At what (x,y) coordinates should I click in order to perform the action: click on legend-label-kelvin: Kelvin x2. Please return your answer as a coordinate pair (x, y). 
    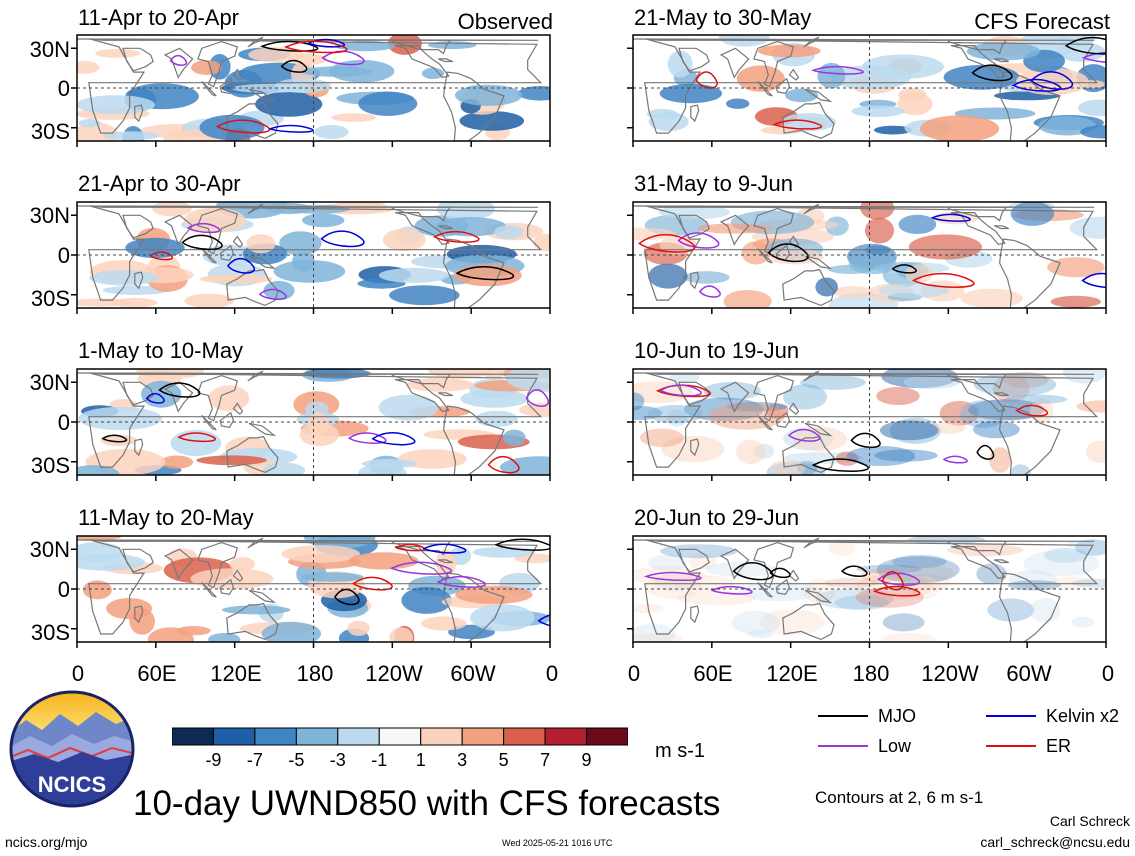
    Looking at the image, I should click on (1083, 716).